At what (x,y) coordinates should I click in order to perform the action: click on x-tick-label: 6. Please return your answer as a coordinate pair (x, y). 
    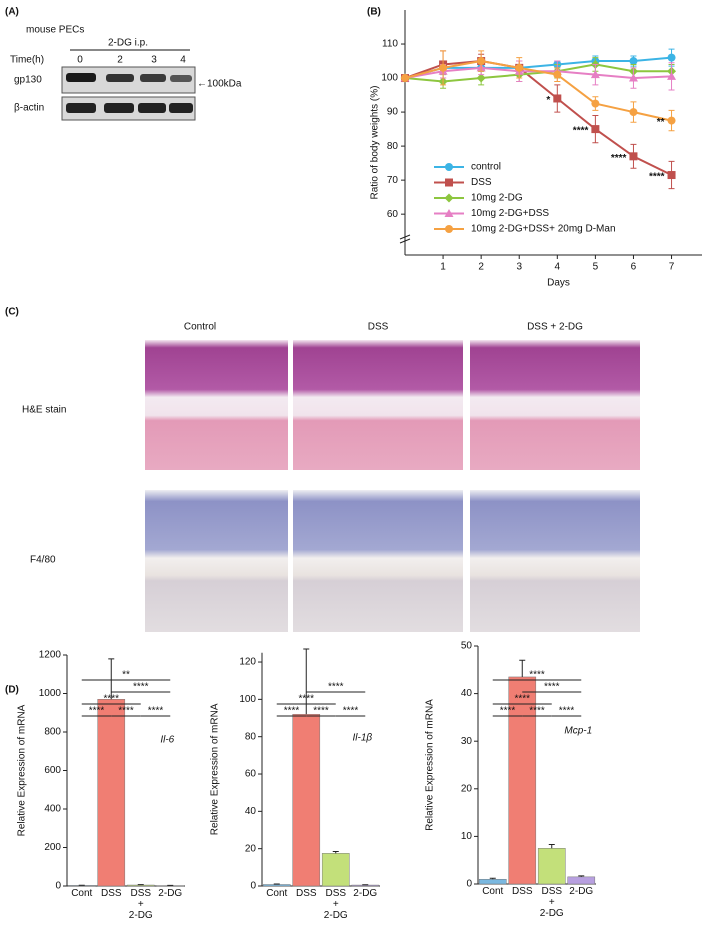
    Looking at the image, I should click on (634, 267).